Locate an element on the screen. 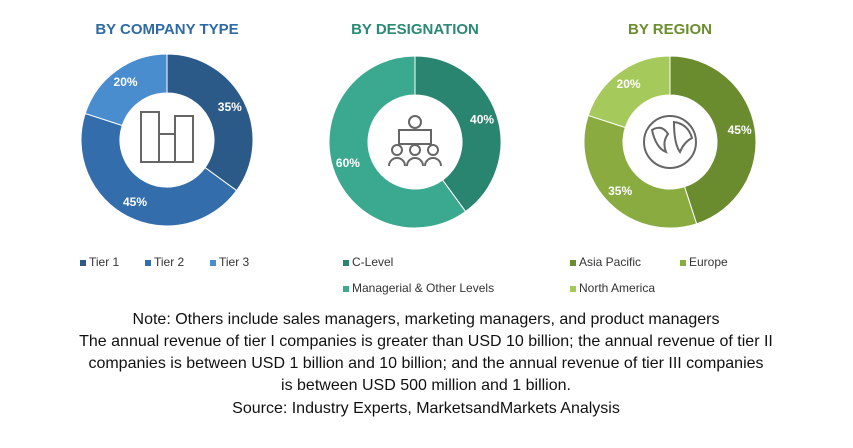 This screenshot has height=448, width=853. chart-title: BY COMPANY TYPE is located at coordinates (166, 29).